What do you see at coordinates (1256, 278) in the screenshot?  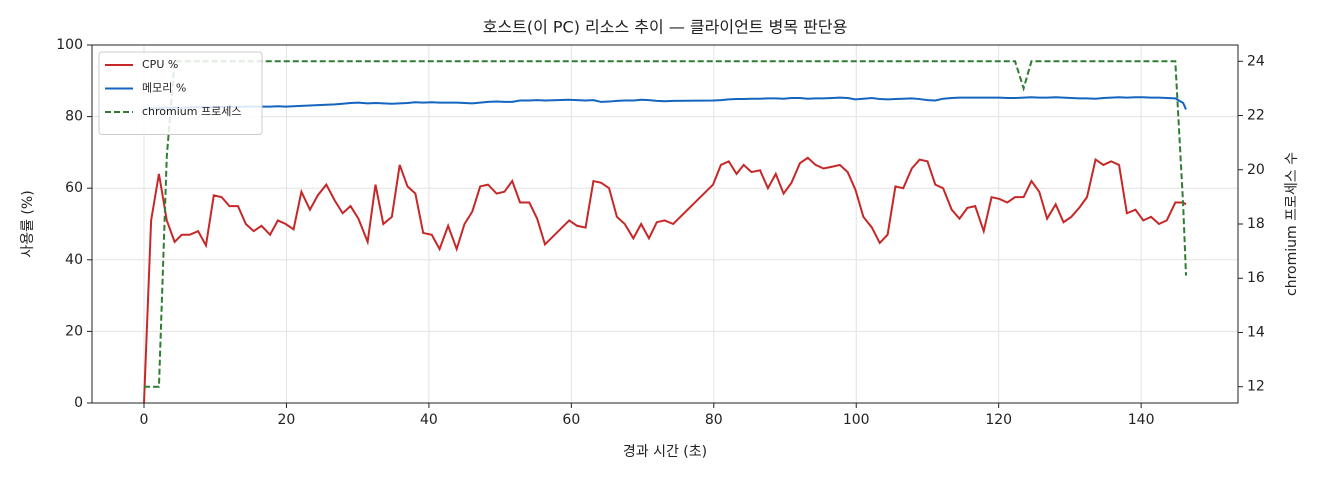 I see `y2-tick-label: 16` at bounding box center [1256, 278].